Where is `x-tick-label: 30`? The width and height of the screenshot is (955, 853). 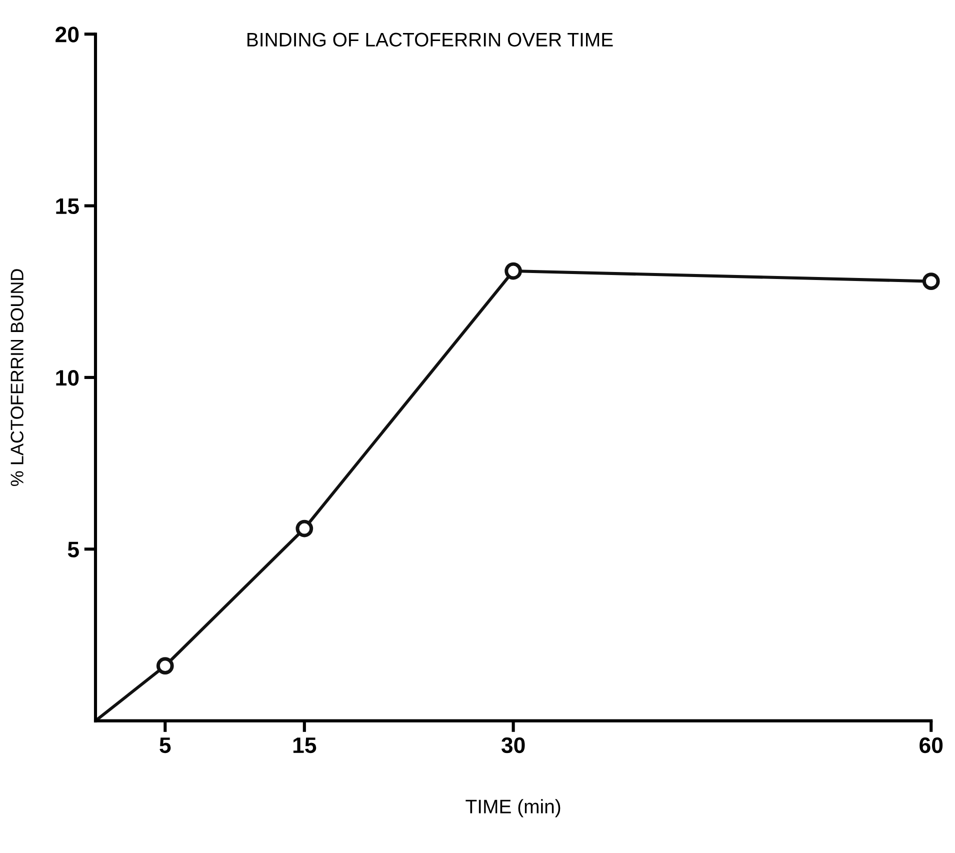 x-tick-label: 30 is located at coordinates (513, 745).